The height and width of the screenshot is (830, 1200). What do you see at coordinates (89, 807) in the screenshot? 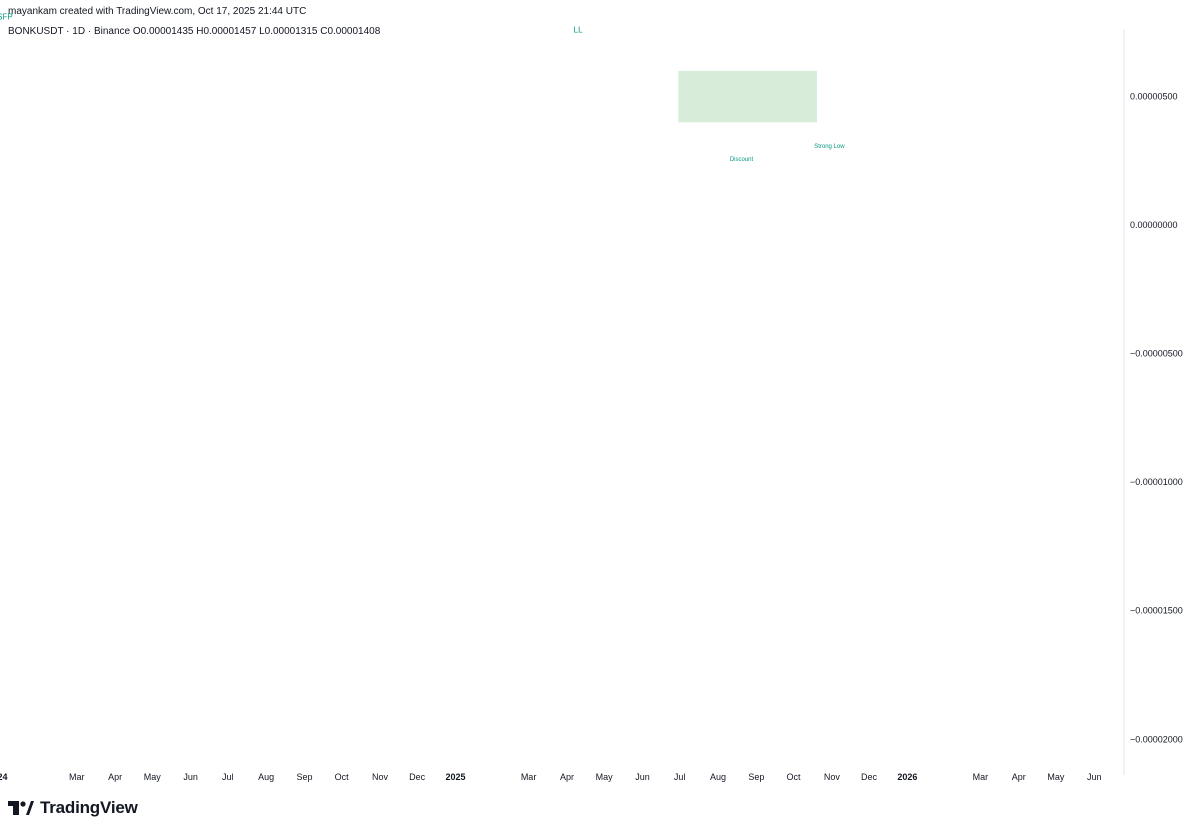
I see `tradingview-logo-text: TradingView` at bounding box center [89, 807].